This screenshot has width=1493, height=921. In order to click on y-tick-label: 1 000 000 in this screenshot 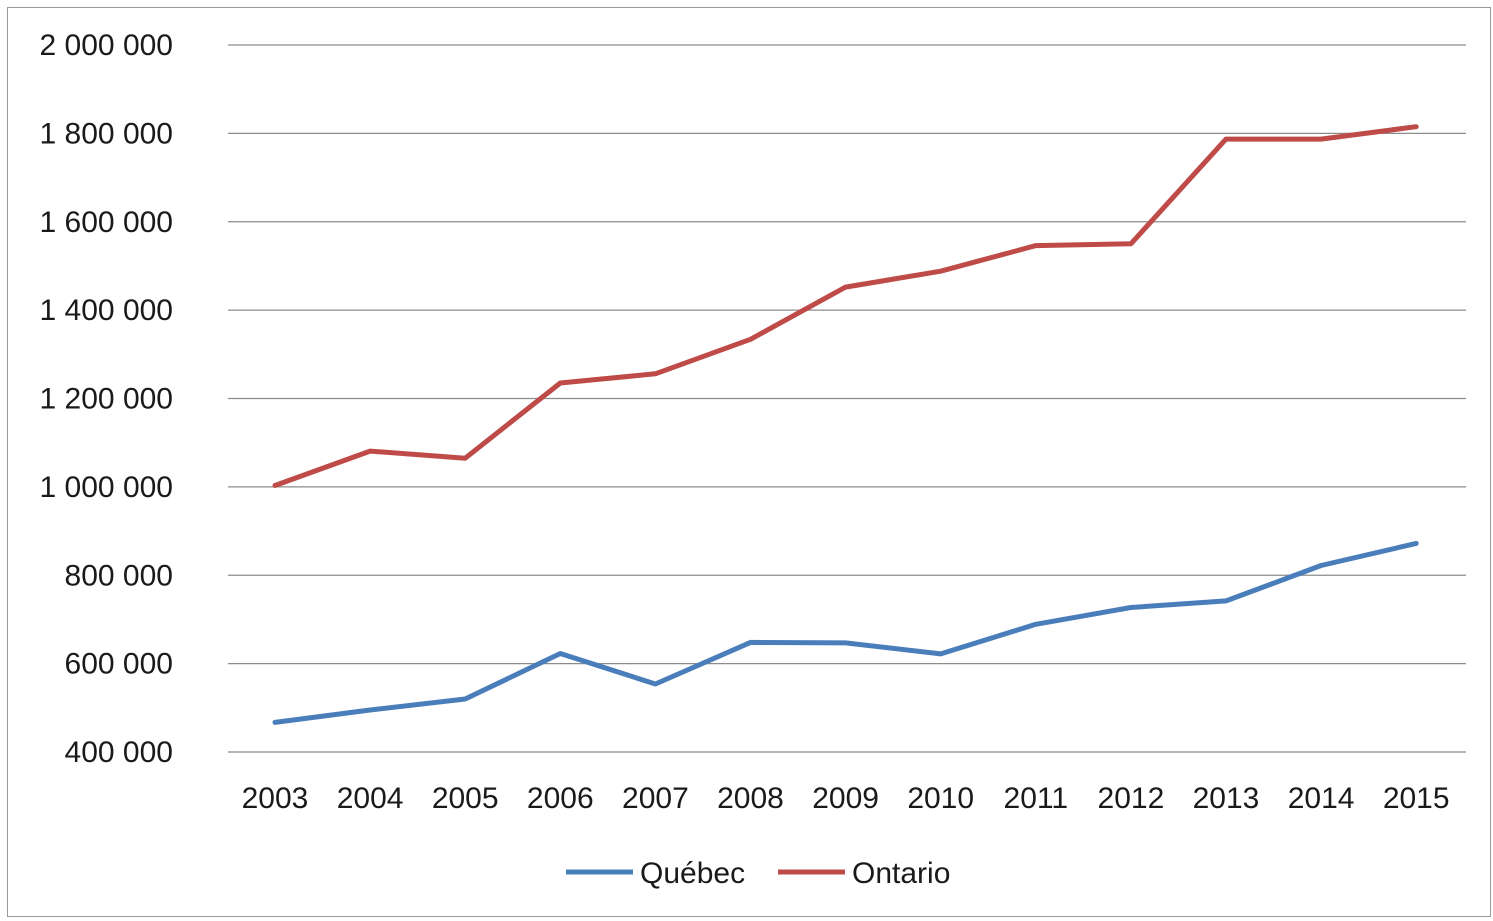, I will do `click(106, 487)`.